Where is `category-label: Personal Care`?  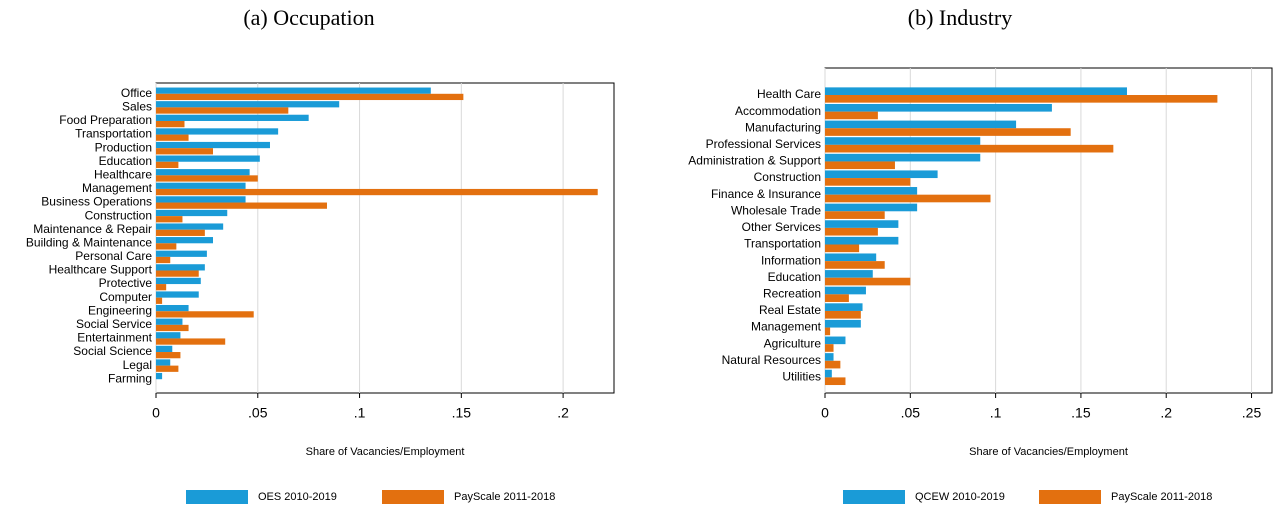 category-label: Personal Care is located at coordinates (113, 256).